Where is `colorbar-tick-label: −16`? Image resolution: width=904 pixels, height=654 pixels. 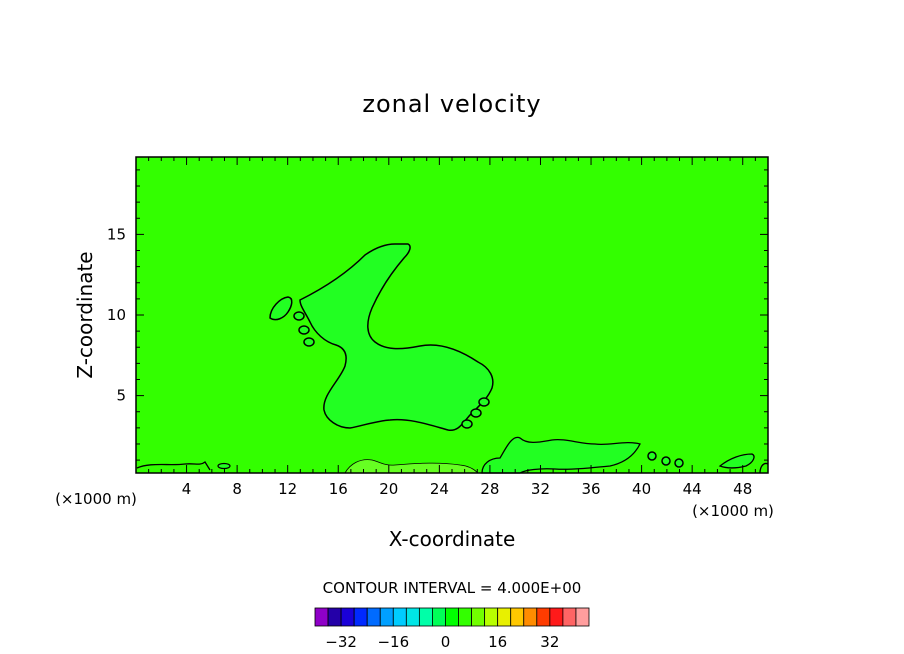 colorbar-tick-label: −16 is located at coordinates (393, 642).